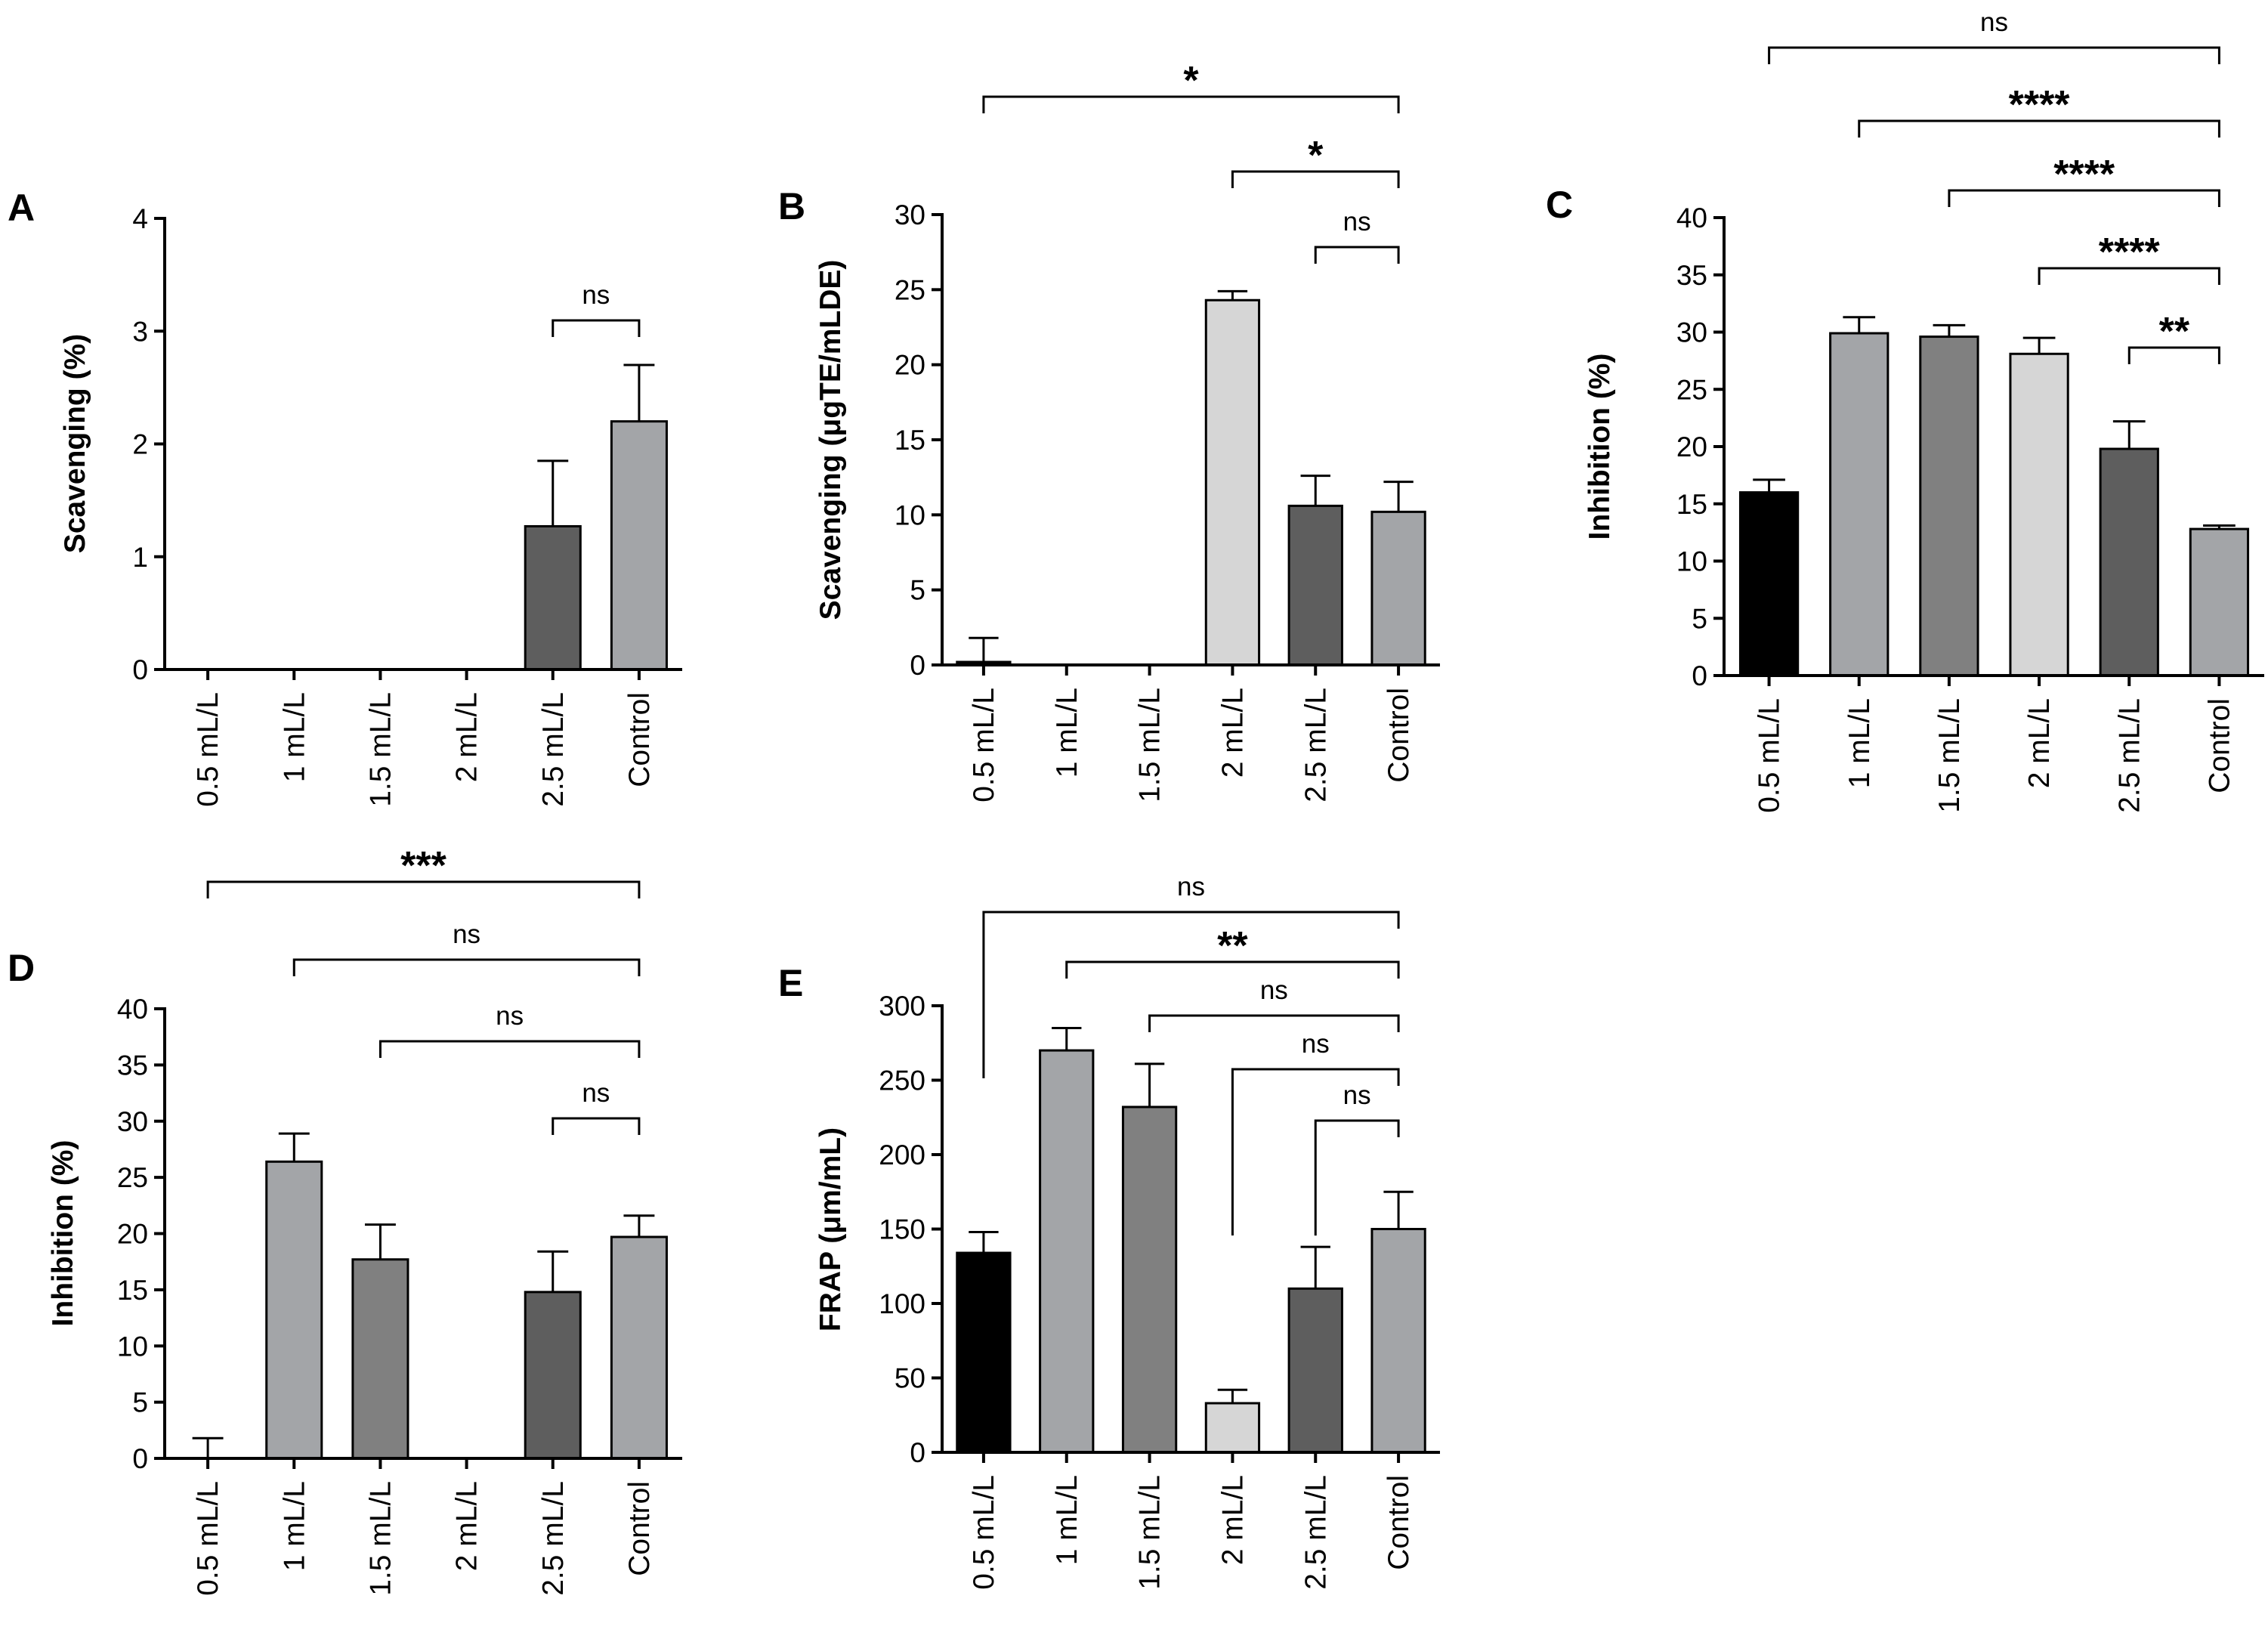  What do you see at coordinates (791, 206) in the screenshot?
I see `panel-letter: B` at bounding box center [791, 206].